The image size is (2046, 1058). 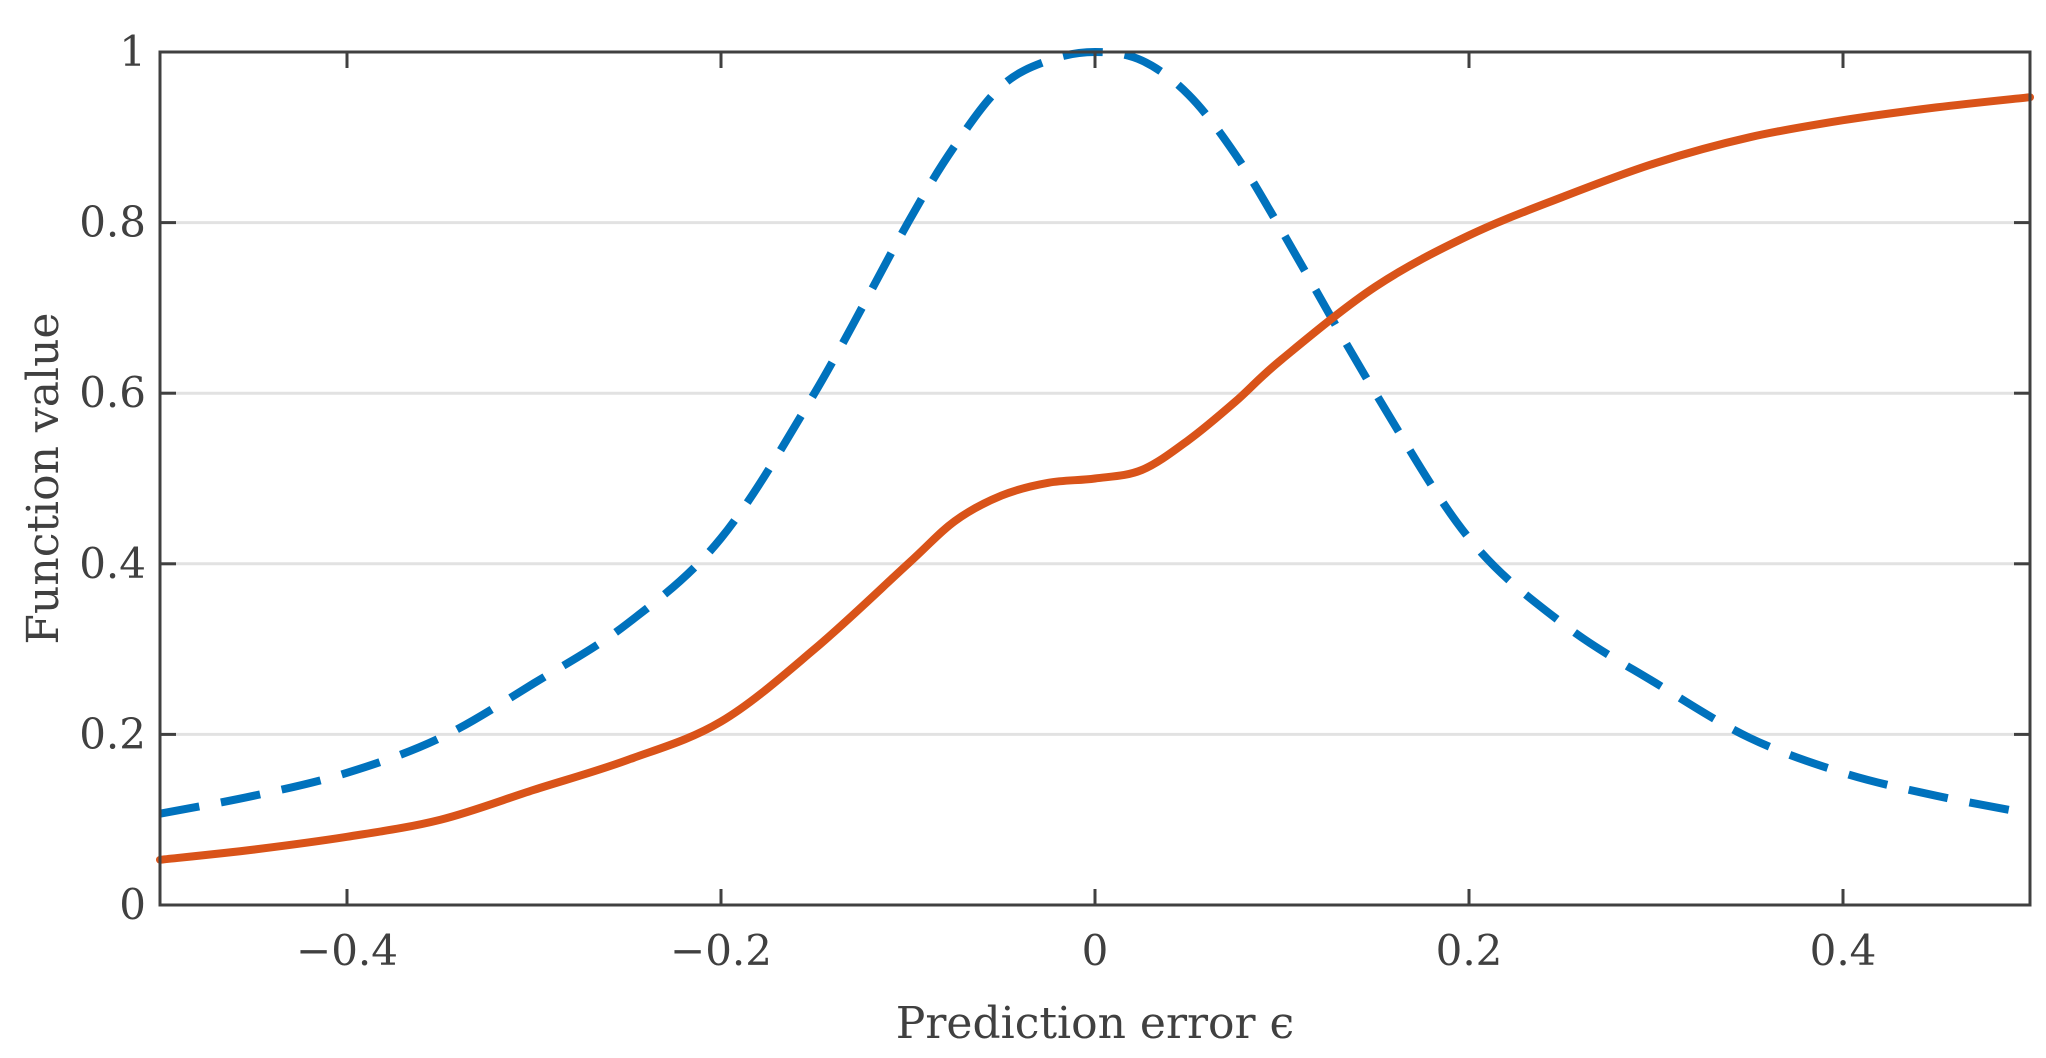 What do you see at coordinates (112, 563) in the screenshot?
I see `y-tick-label: 0.4` at bounding box center [112, 563].